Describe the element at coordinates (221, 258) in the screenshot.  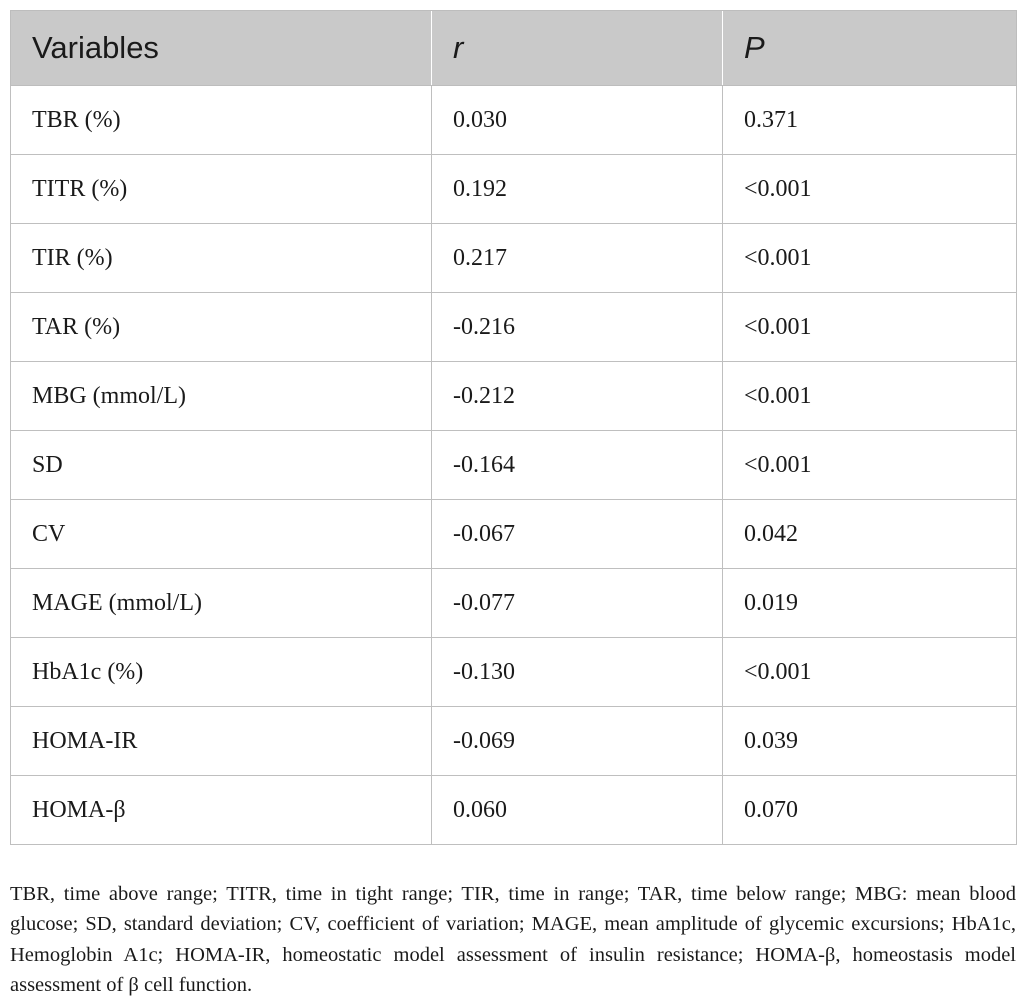
I see `cell-variable: TIR (%)` at that location.